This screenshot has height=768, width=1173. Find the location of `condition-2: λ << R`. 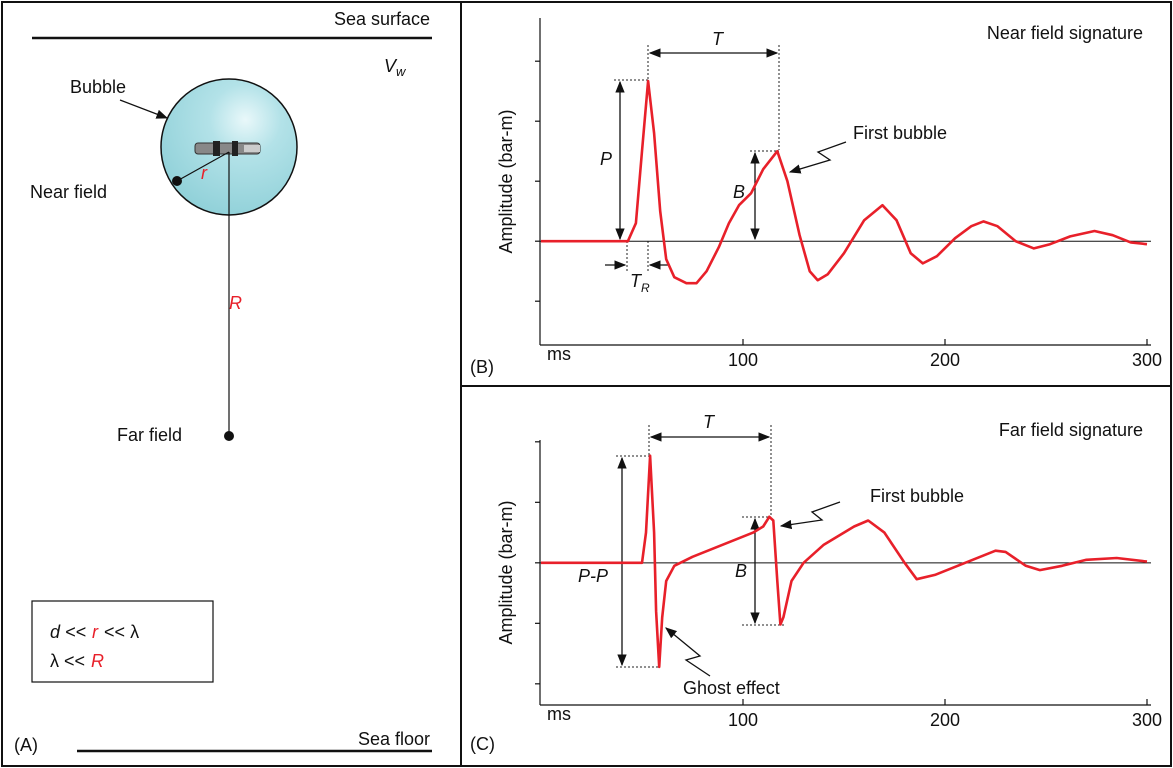

condition-2: λ << R is located at coordinates (77, 661).